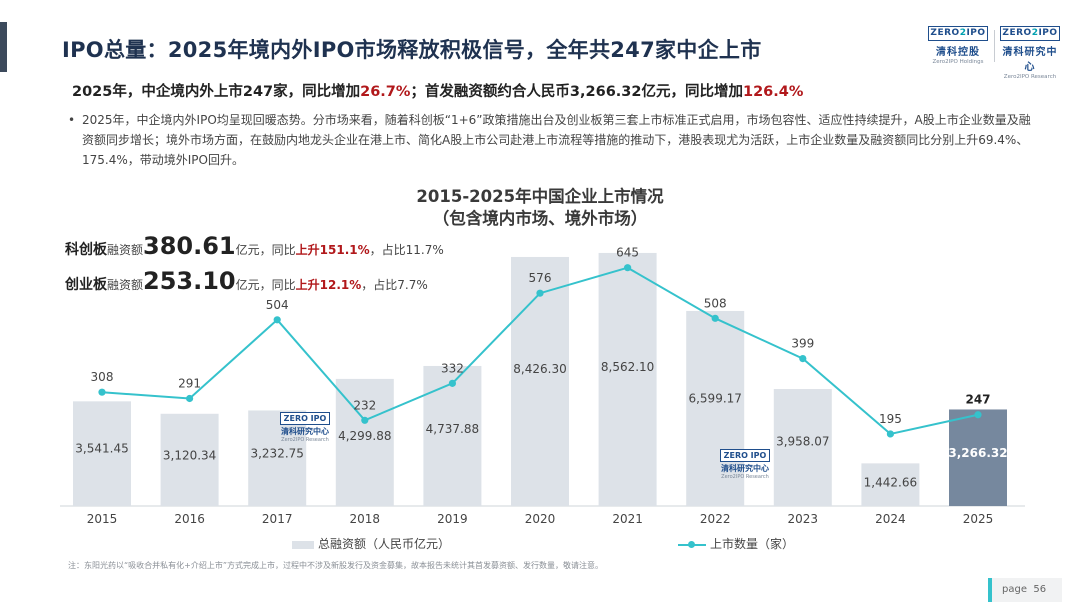  What do you see at coordinates (977, 453) in the screenshot?
I see `bar-label-2025: 3,266.32` at bounding box center [977, 453].